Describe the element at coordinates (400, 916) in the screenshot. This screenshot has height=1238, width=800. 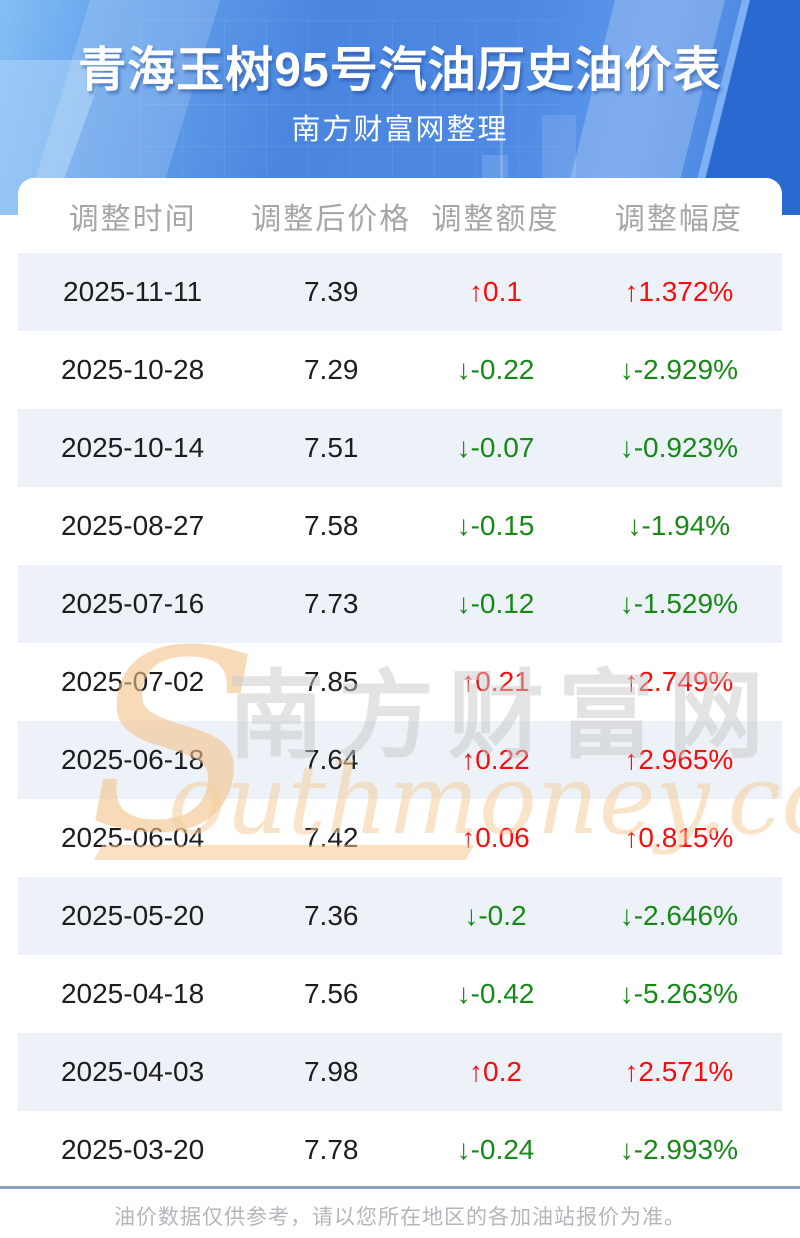
I see `table-row: 2025-05-20 7.36 ↓-0.2 ↓-2.646%` at that location.